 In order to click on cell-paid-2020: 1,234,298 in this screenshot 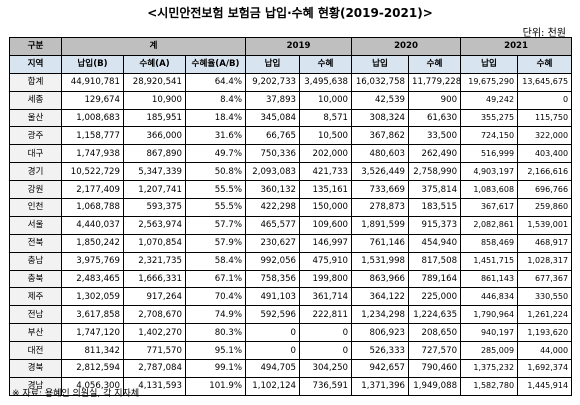, I will do `click(380, 315)`.